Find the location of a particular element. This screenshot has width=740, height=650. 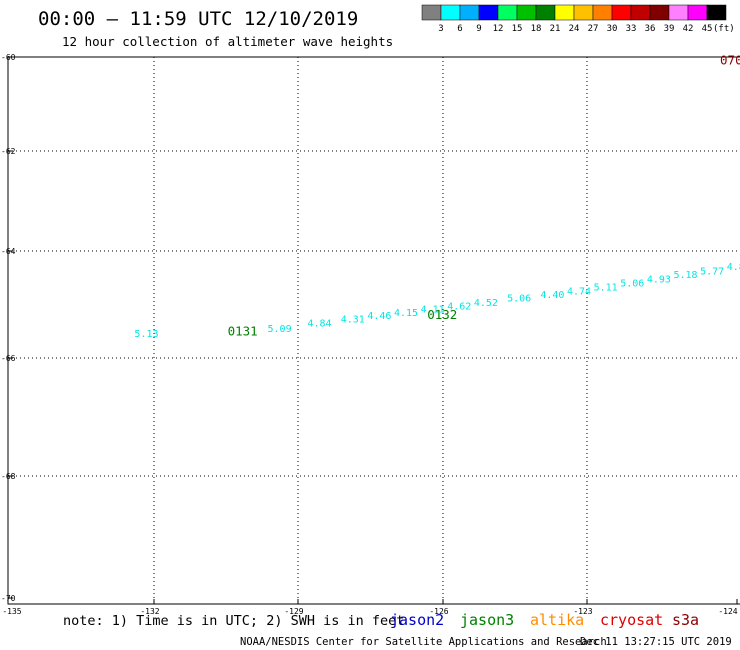

track-id-label: 0132 is located at coordinates (442, 314).